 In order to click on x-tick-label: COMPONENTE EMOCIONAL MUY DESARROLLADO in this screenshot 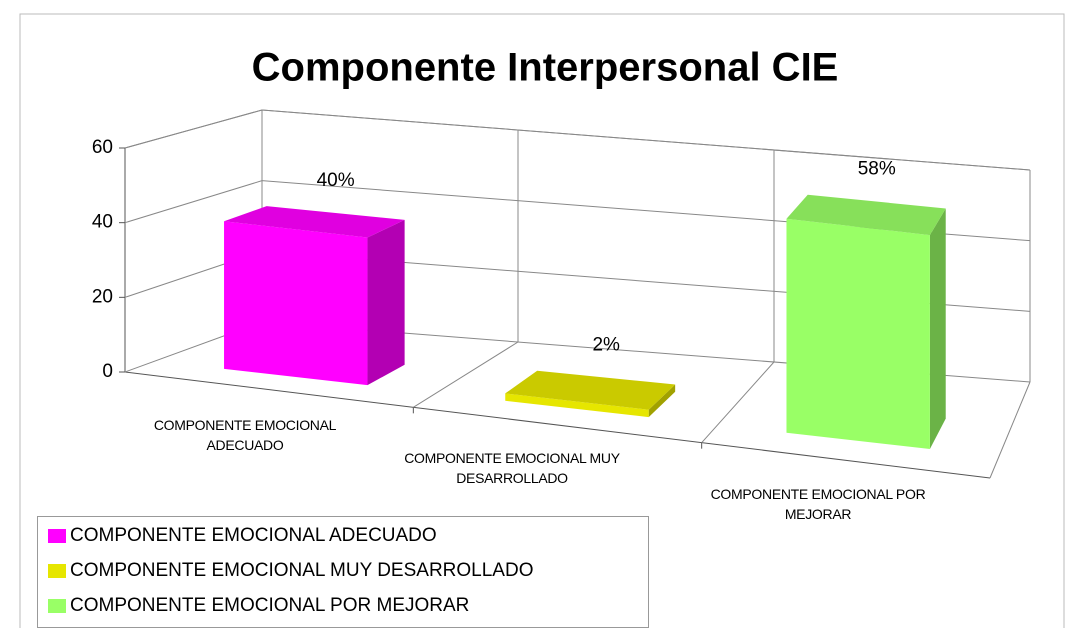, I will do `click(512, 468)`.